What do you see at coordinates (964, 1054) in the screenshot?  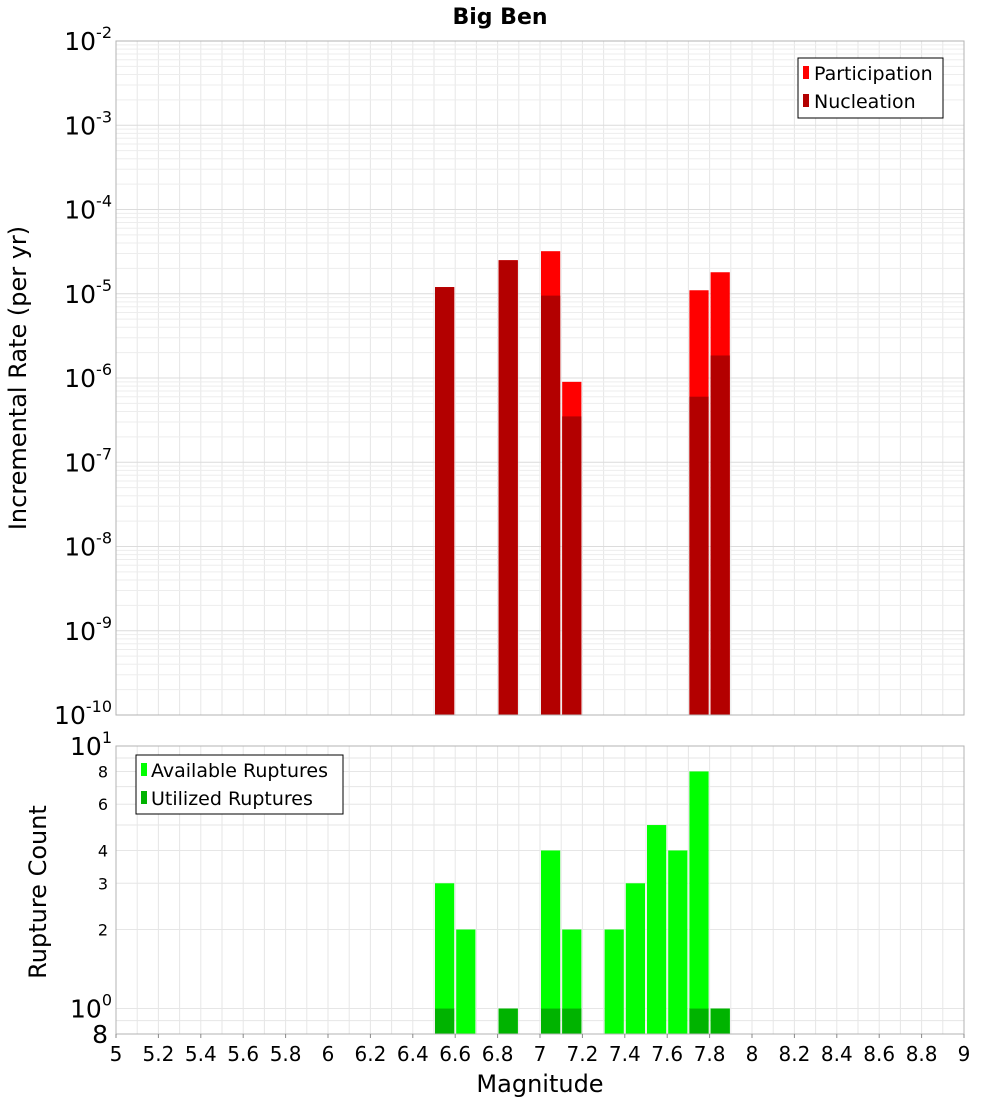 I see `x-tick-label: 9` at bounding box center [964, 1054].